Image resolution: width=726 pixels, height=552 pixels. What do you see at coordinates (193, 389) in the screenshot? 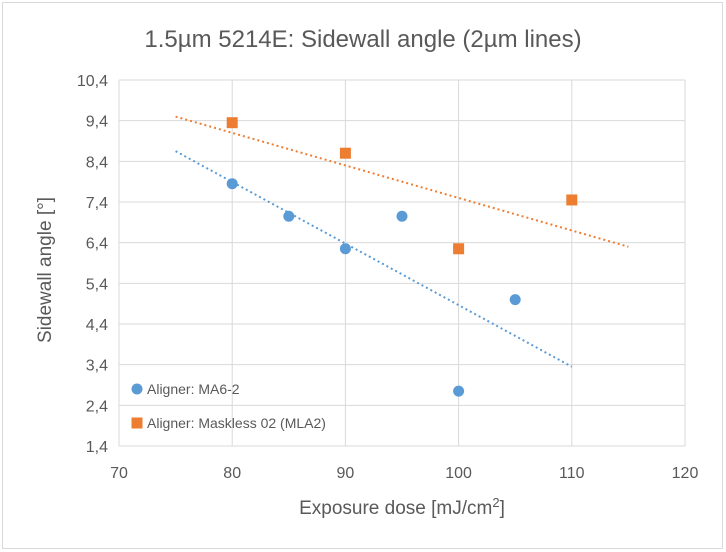
I see `legend-label: Aligner: MA6-2` at bounding box center [193, 389].